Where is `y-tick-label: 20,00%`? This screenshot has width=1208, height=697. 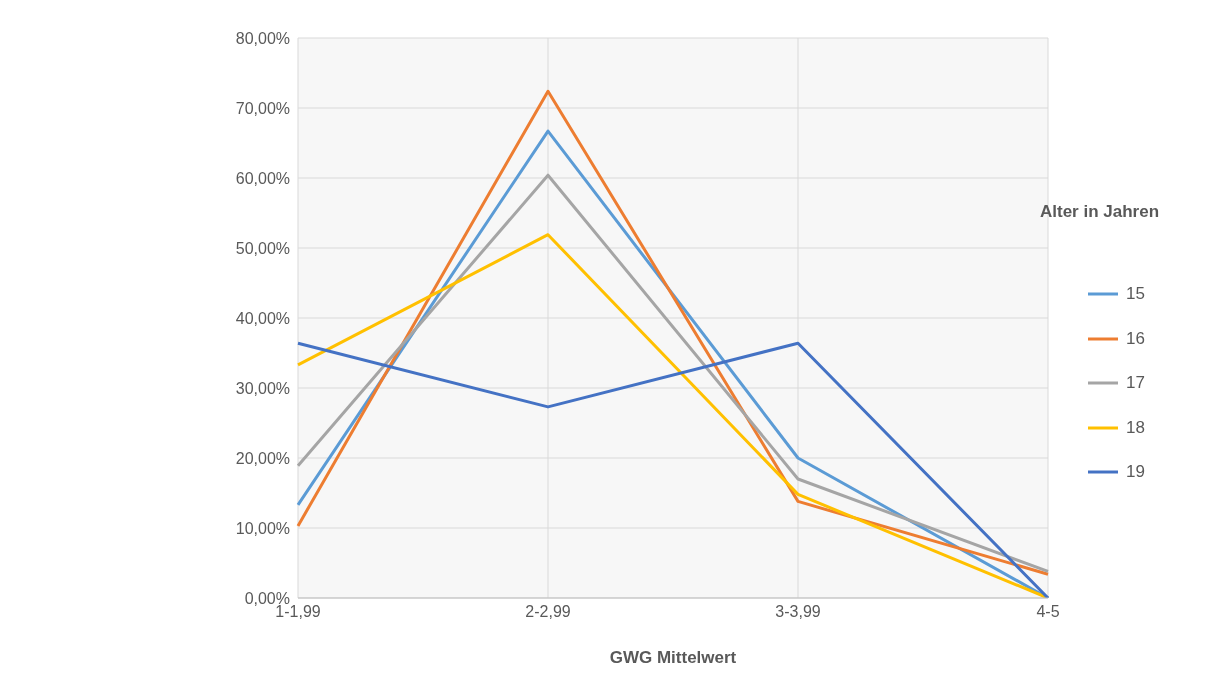 y-tick-label: 20,00% is located at coordinates (262, 458).